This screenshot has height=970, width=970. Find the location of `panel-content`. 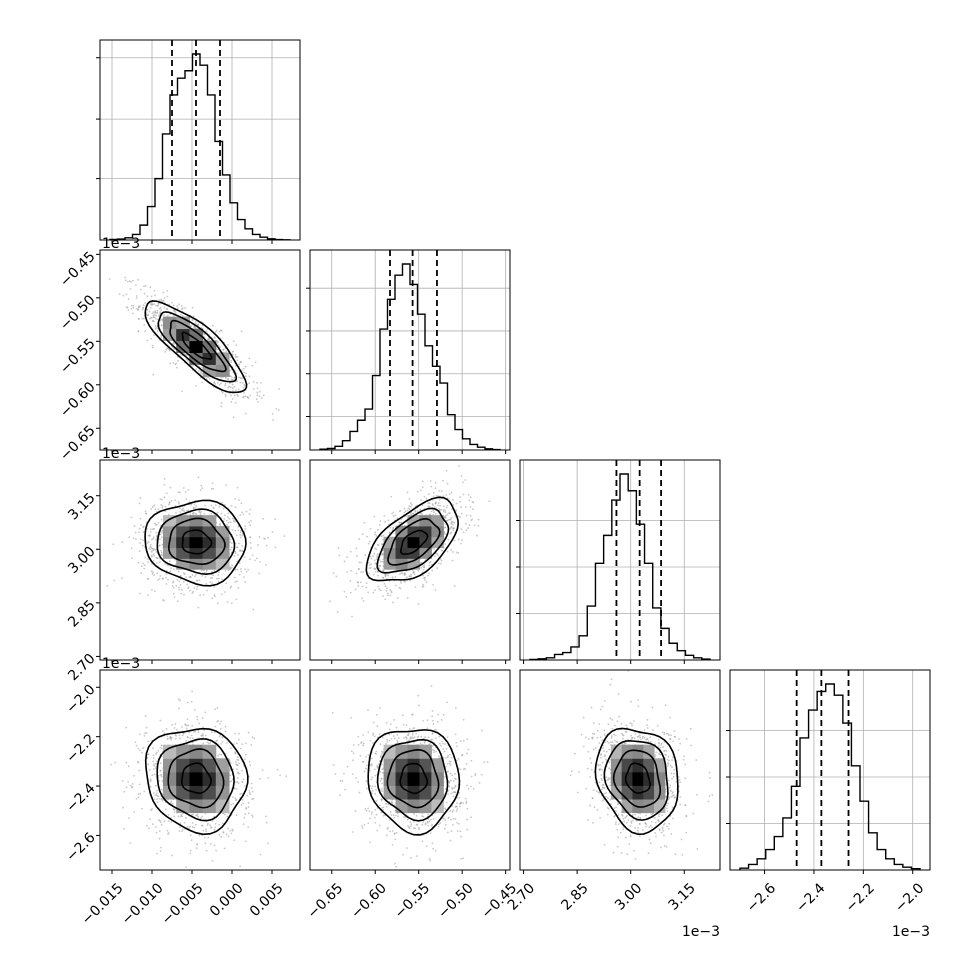

panel-content is located at coordinates (196, 543).